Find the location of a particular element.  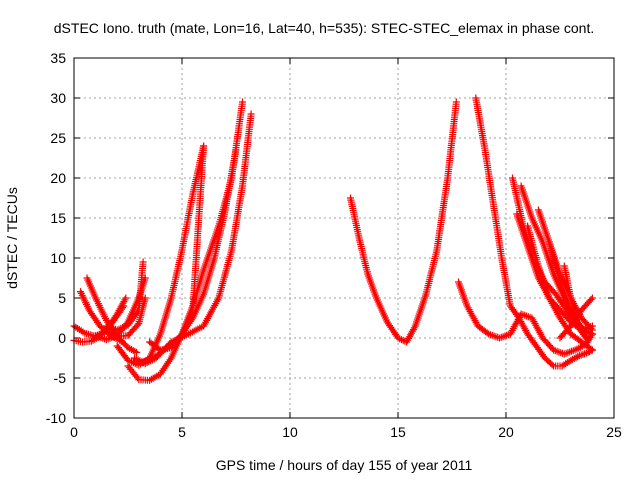

y-tick-label: 25 is located at coordinates (58, 138).